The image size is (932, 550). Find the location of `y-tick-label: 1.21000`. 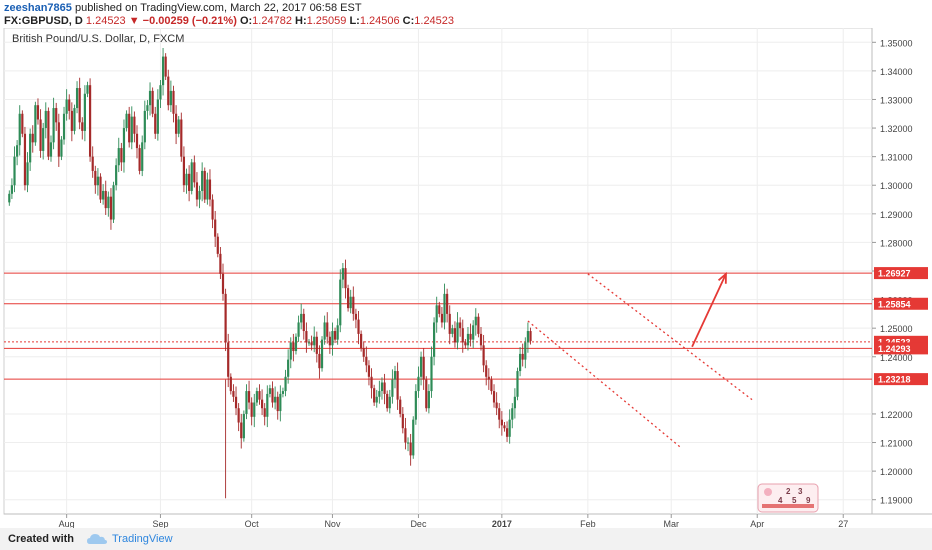

y-tick-label: 1.21000 is located at coordinates (896, 444).